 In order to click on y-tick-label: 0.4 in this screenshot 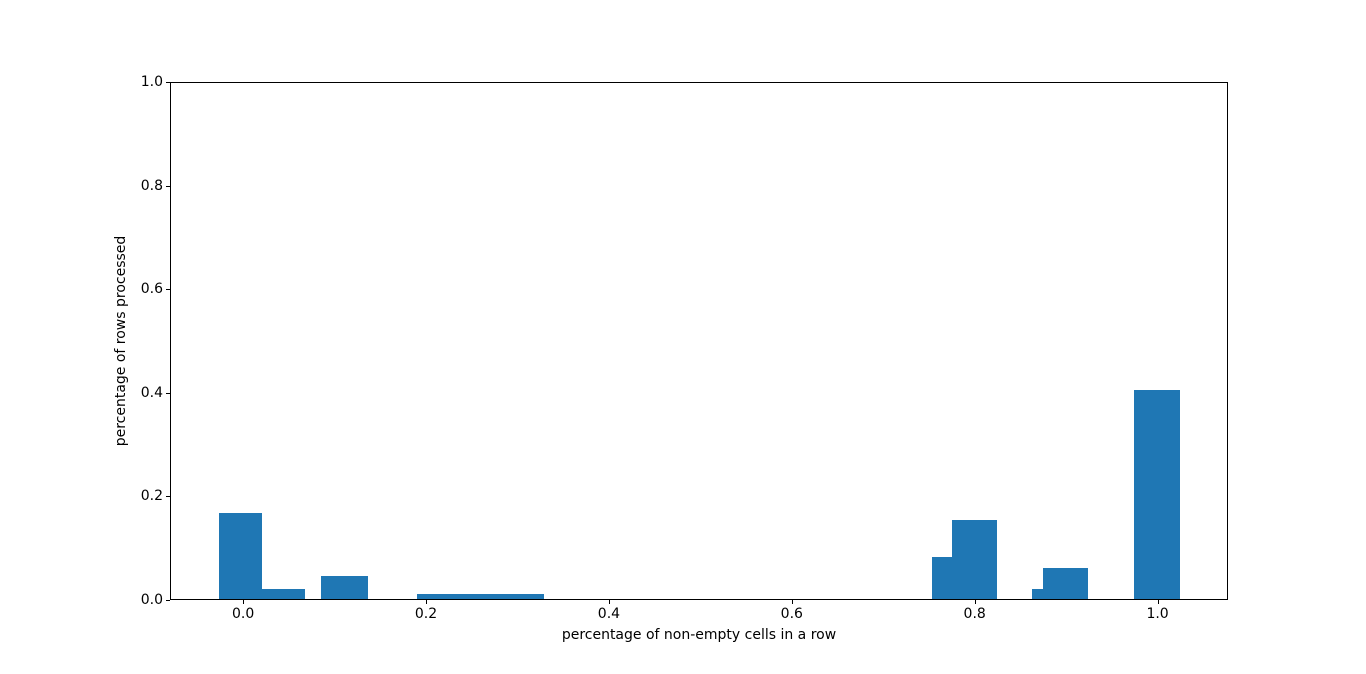, I will do `click(151, 392)`.